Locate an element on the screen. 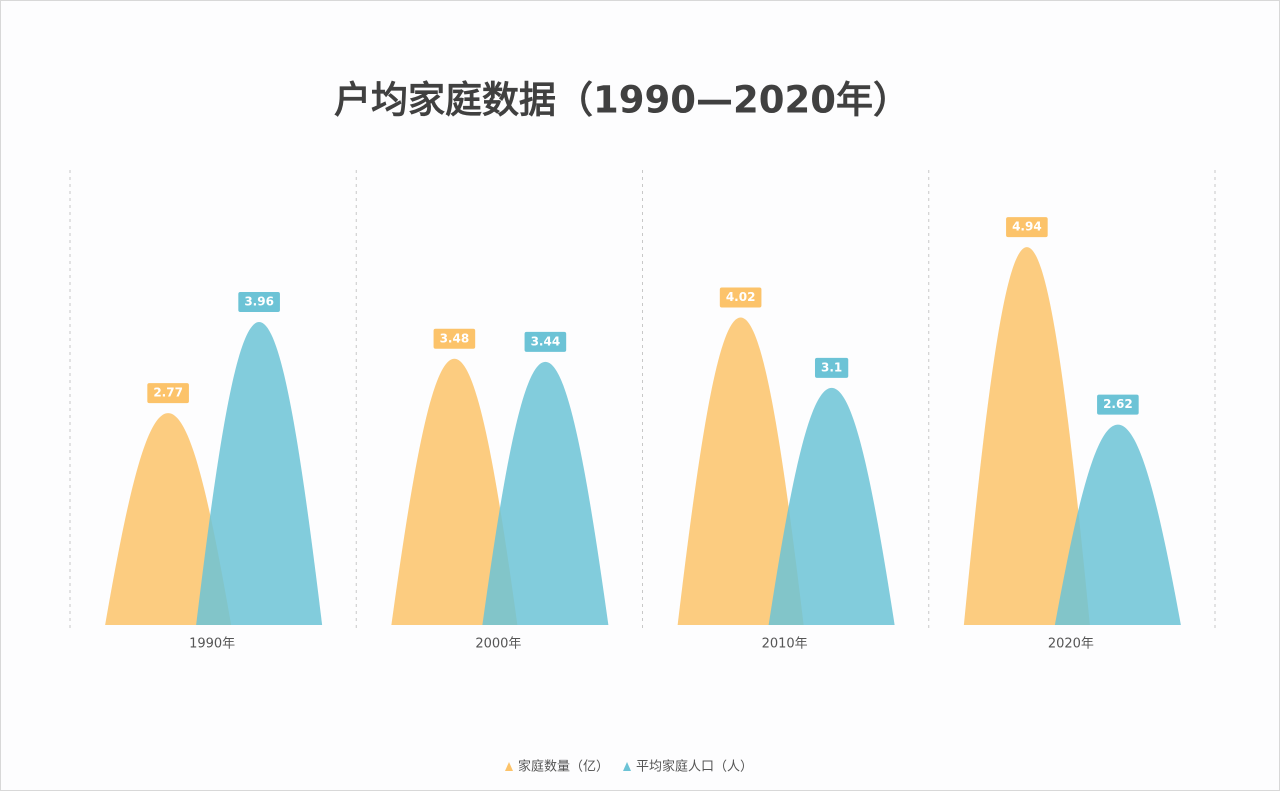 This screenshot has height=806, width=1280. value-label: 3.1 is located at coordinates (831, 367).